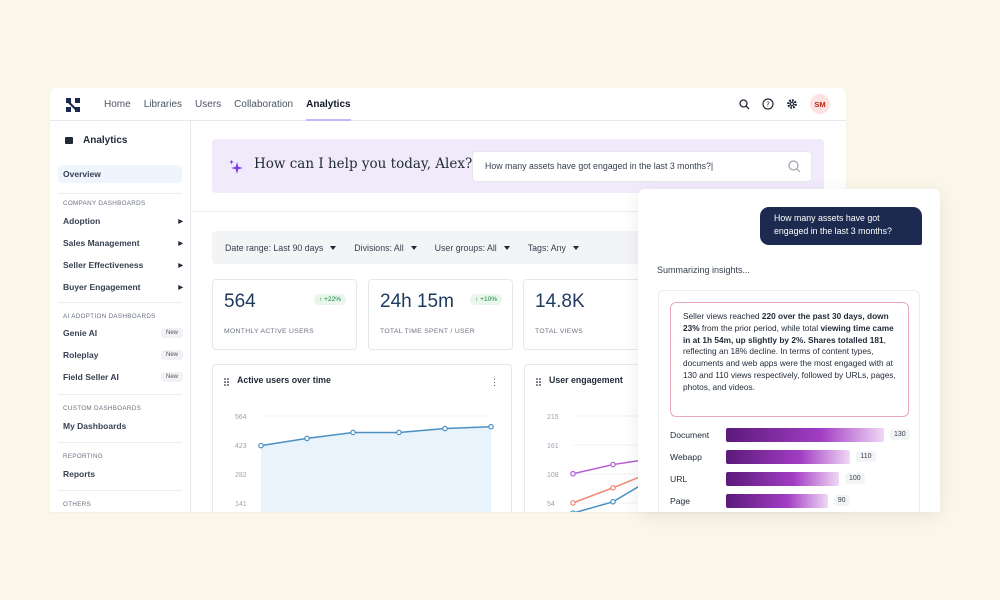 This screenshot has width=1000, height=600. I want to click on bar-label: Document, so click(690, 435).